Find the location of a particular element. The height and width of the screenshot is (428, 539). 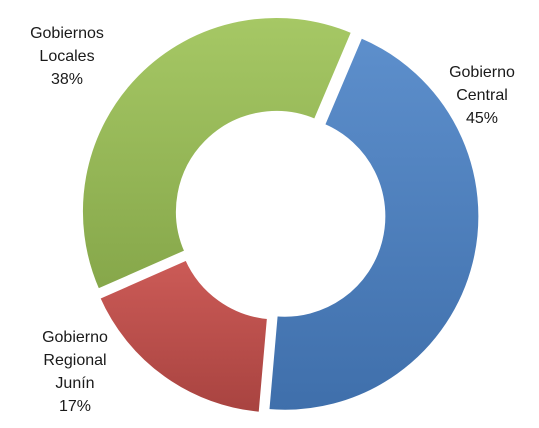

data-label-gobiernos-locales: Gobiernos Locales 38% is located at coordinates (67, 56).